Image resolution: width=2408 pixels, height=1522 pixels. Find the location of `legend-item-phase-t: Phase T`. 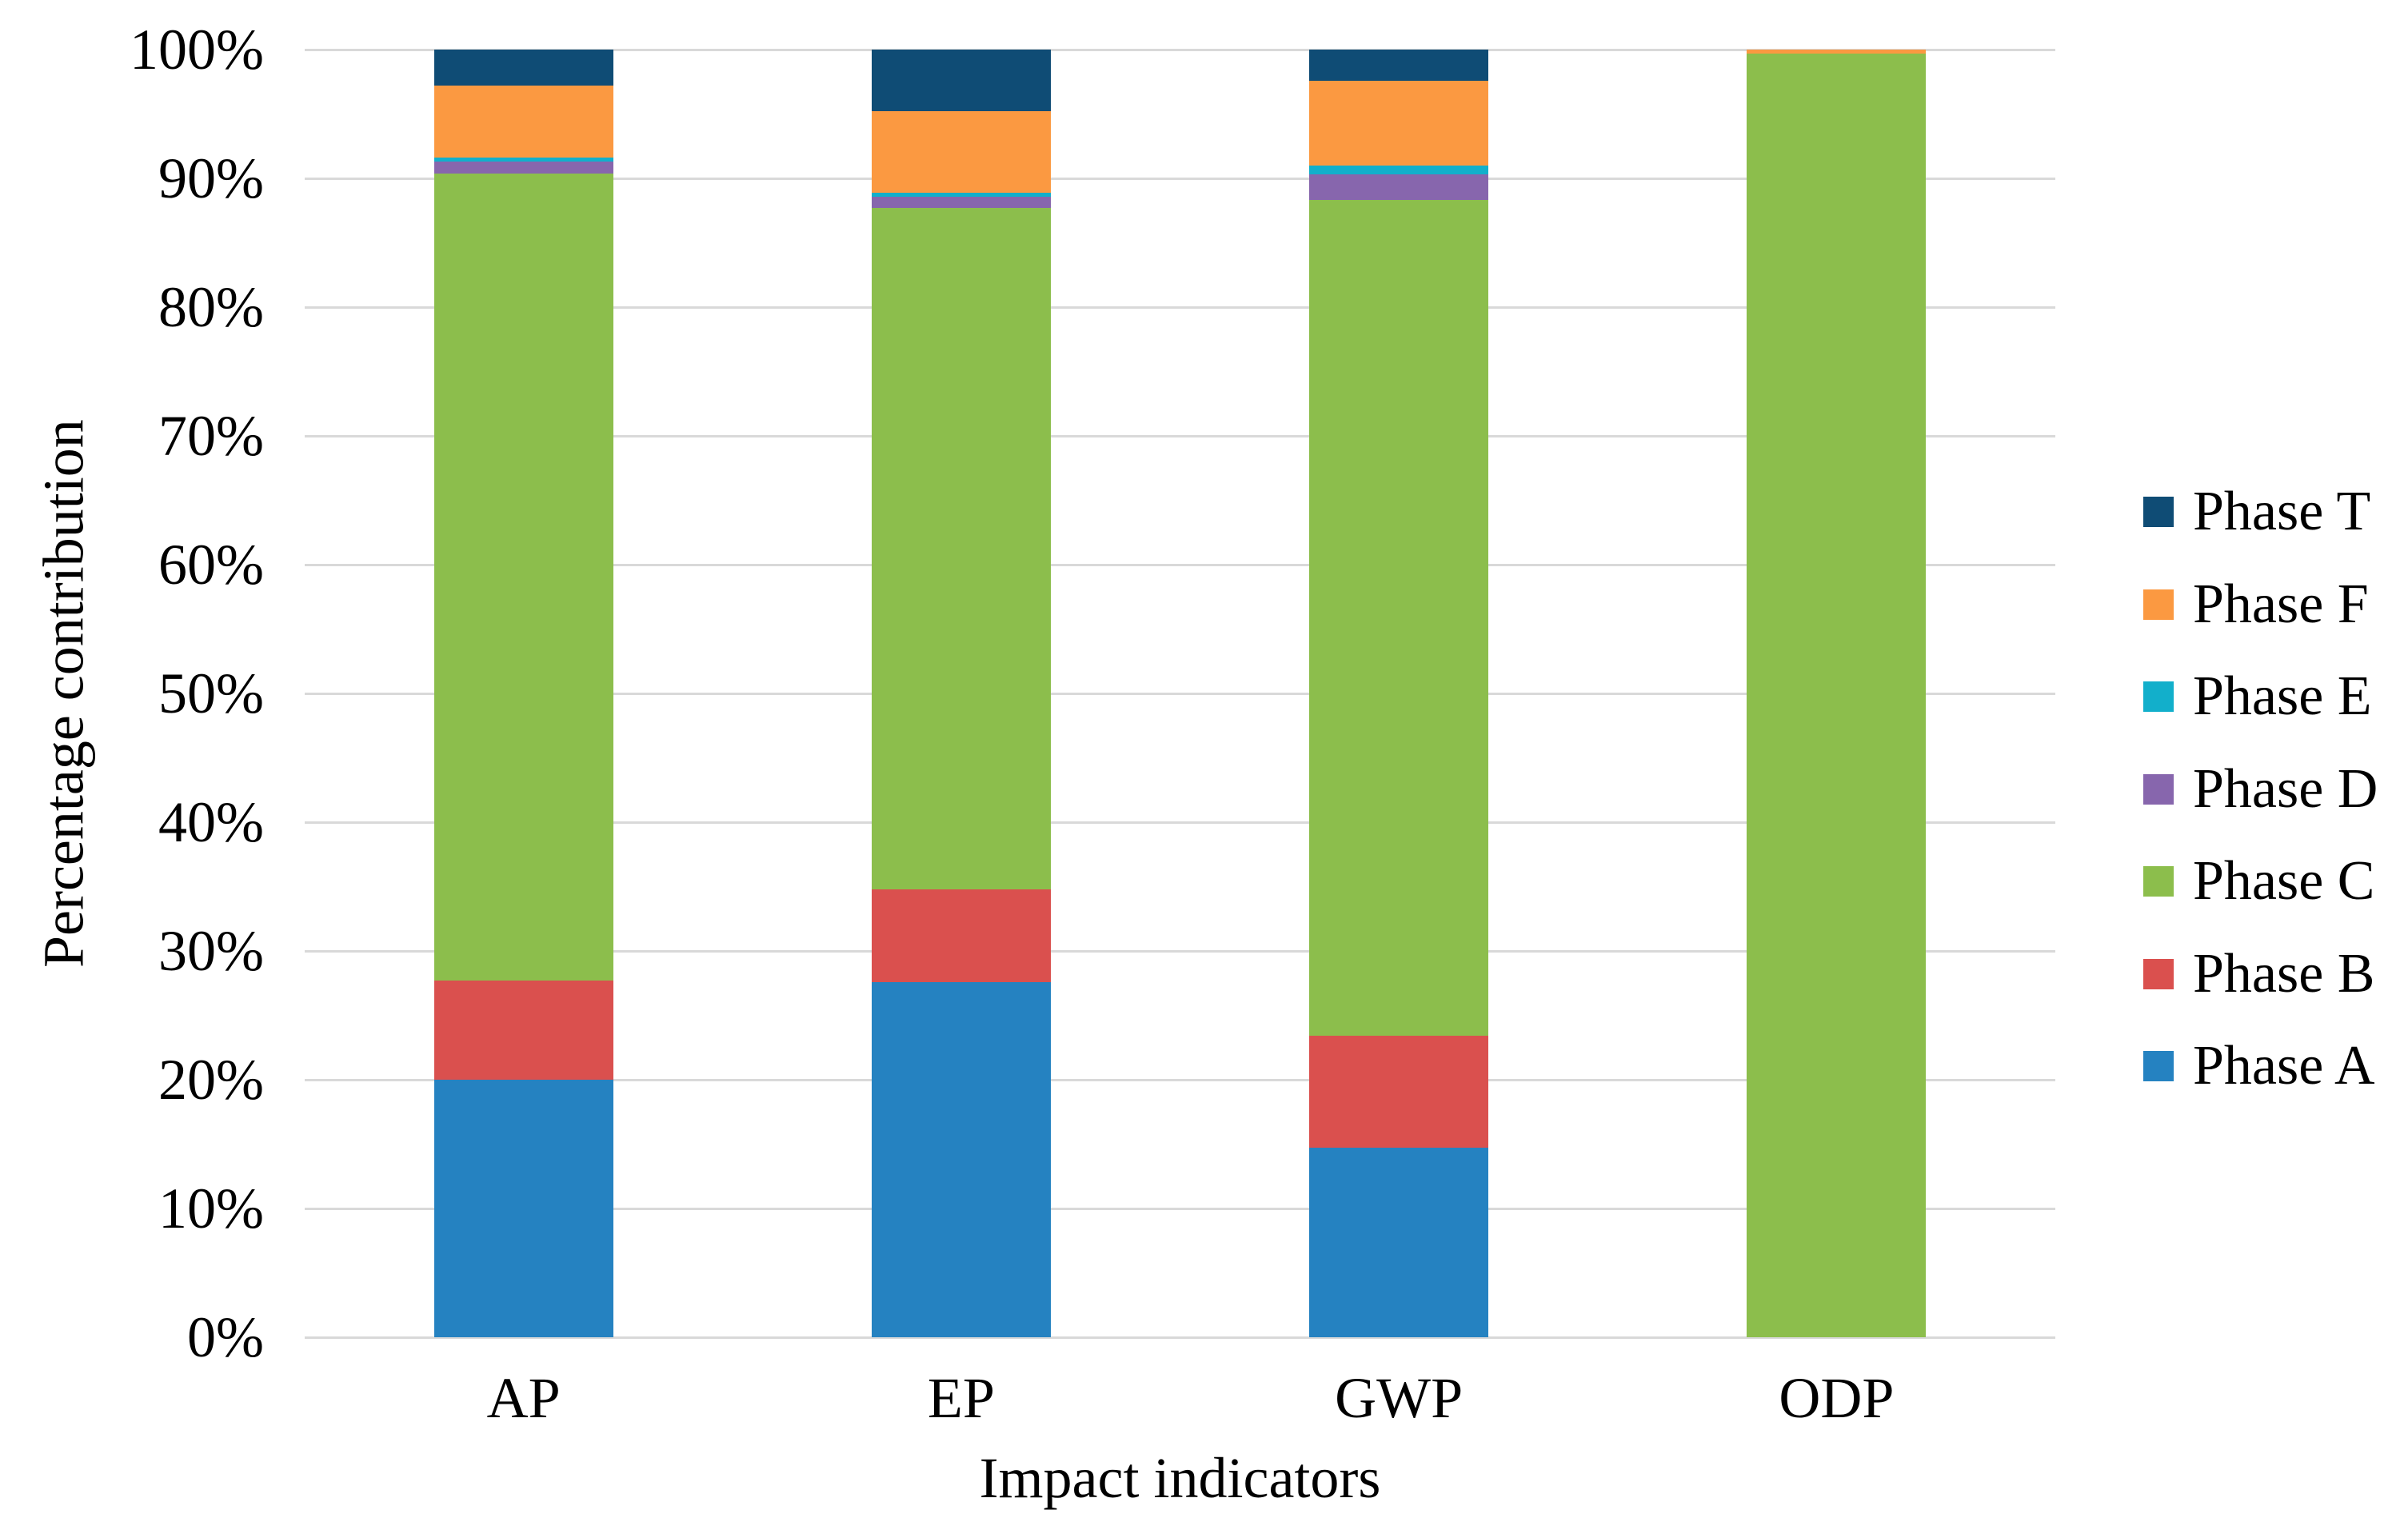

legend-item-phase-t: Phase T is located at coordinates (2256, 512).